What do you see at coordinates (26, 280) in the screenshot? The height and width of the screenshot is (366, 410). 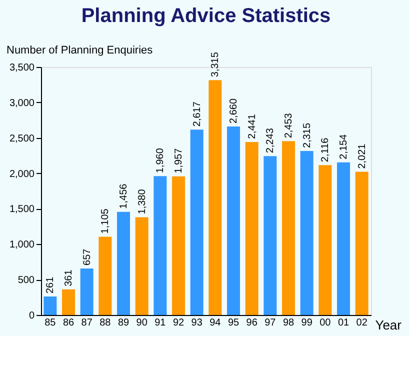 I see `y-tick-label: 500` at bounding box center [26, 280].